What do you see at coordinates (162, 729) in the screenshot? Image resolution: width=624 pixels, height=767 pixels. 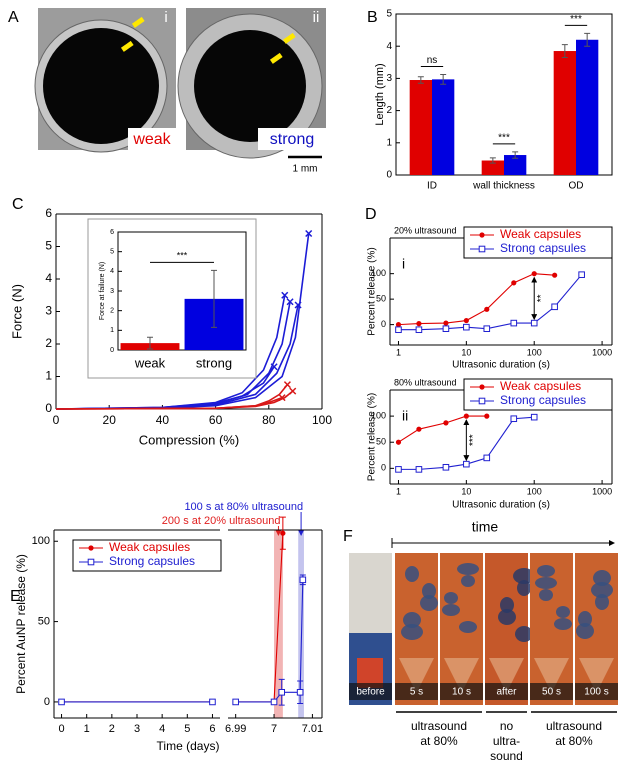 I see `x-tick-label: 4` at bounding box center [162, 729].